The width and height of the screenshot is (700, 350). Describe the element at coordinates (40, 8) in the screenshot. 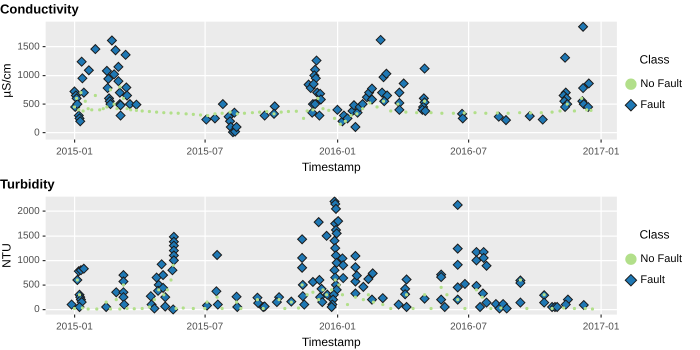

I see `chart-title: Conductivity` at that location.